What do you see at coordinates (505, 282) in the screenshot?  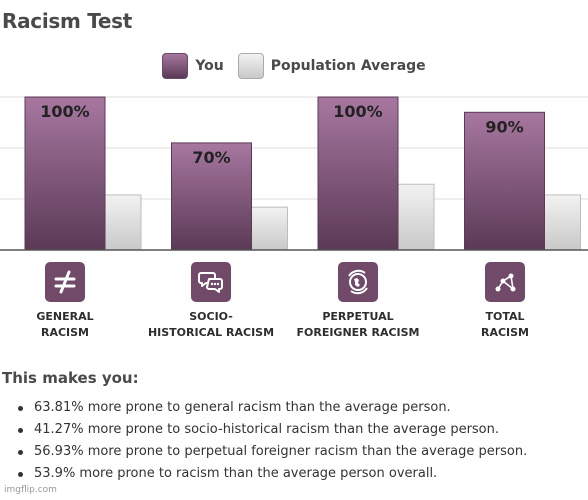 I see `graph-nodes-icon` at bounding box center [505, 282].